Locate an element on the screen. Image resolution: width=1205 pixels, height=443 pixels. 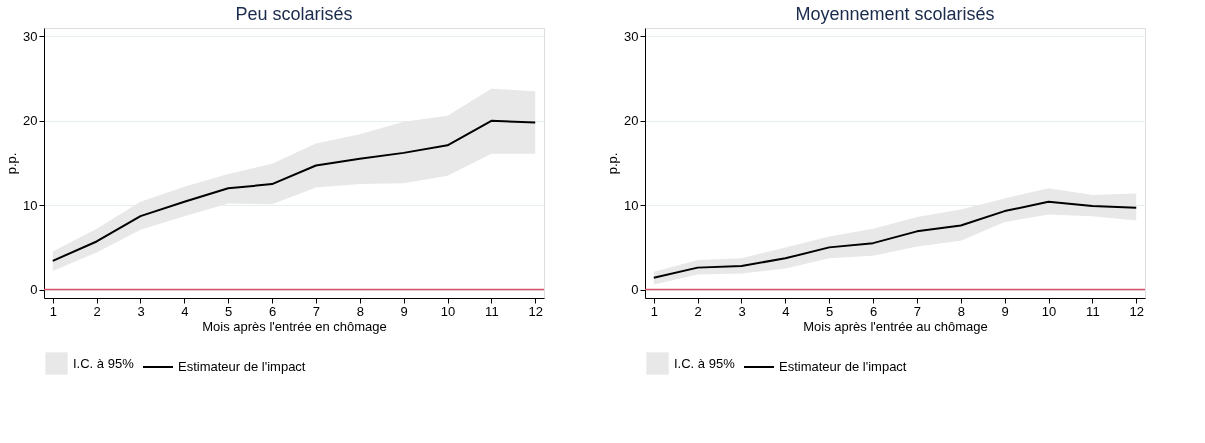
x-axis-title: Mois après l'entrée au chômage is located at coordinates (895, 326).